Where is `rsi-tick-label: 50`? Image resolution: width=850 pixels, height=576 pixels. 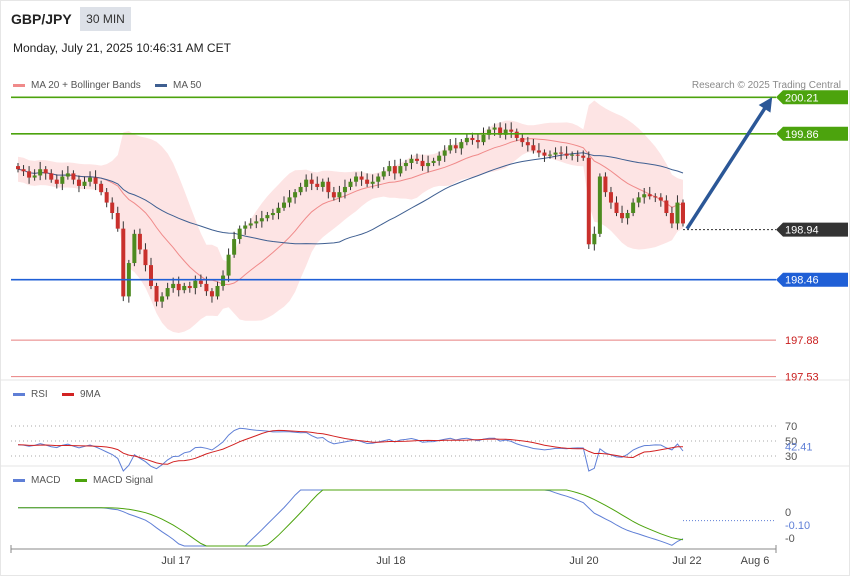 rsi-tick-label: 50 is located at coordinates (791, 442).